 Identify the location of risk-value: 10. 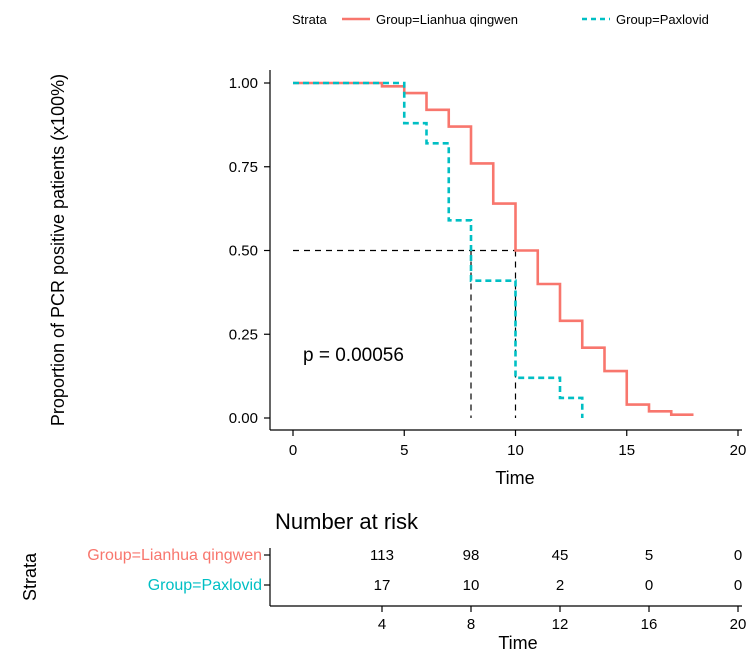
(471, 585).